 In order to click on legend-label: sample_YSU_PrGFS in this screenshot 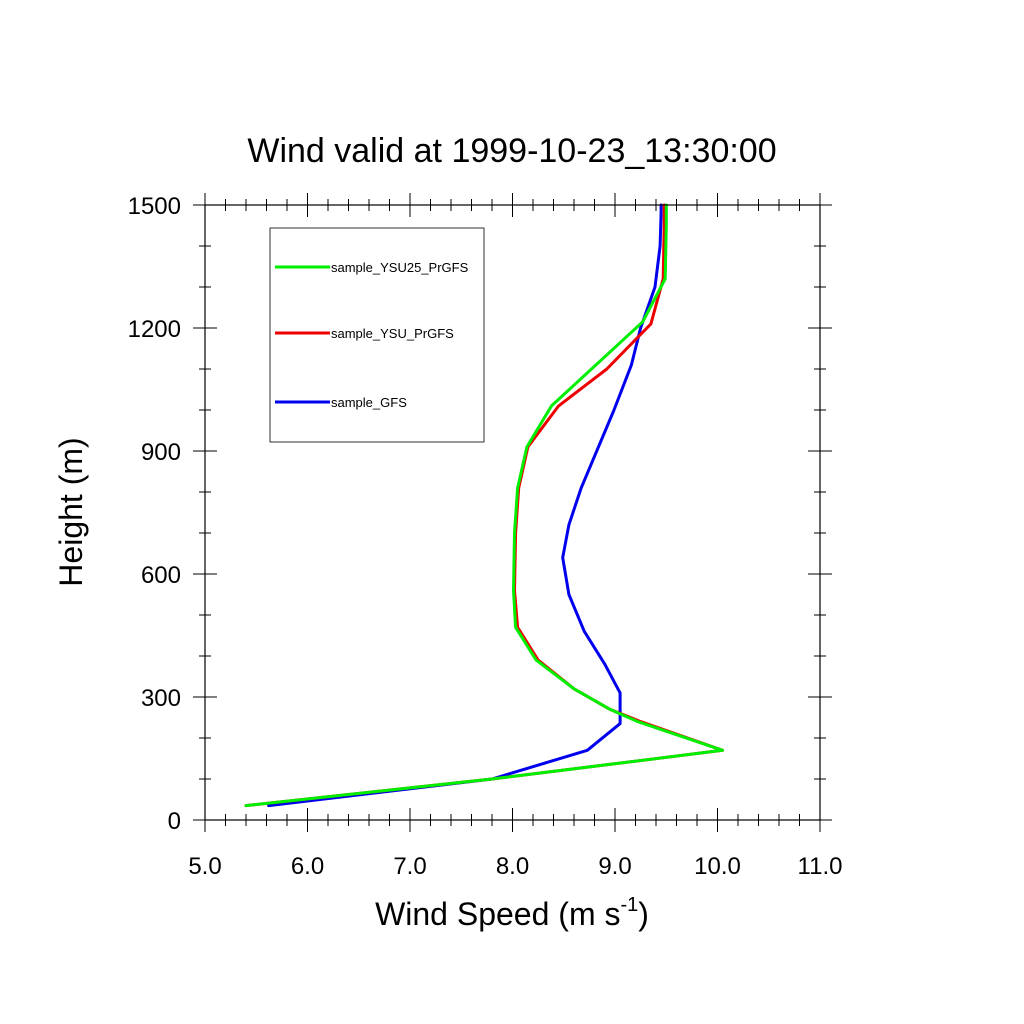, I will do `click(392, 333)`.